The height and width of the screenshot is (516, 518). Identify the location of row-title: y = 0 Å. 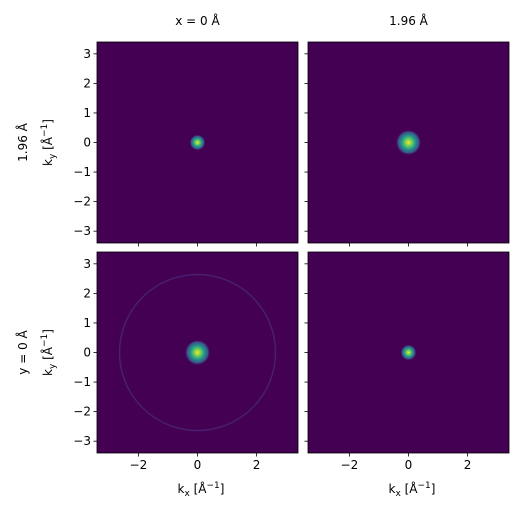
(22, 351).